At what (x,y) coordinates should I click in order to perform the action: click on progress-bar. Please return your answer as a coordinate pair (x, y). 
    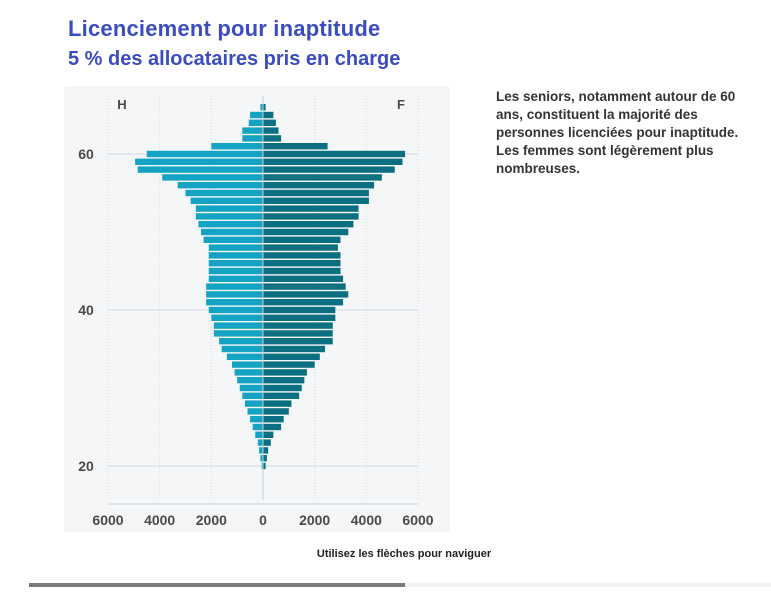
    Looking at the image, I should click on (400, 585).